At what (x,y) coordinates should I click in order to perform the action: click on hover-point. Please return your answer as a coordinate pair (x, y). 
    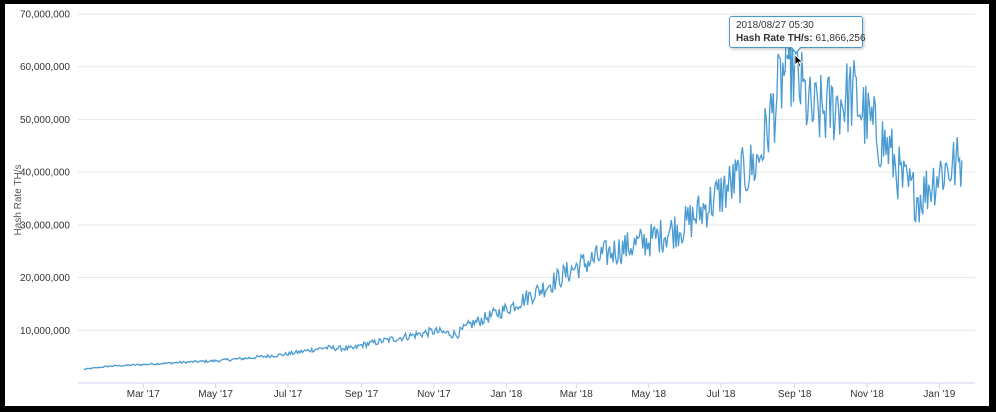
    Looking at the image, I should click on (789, 57).